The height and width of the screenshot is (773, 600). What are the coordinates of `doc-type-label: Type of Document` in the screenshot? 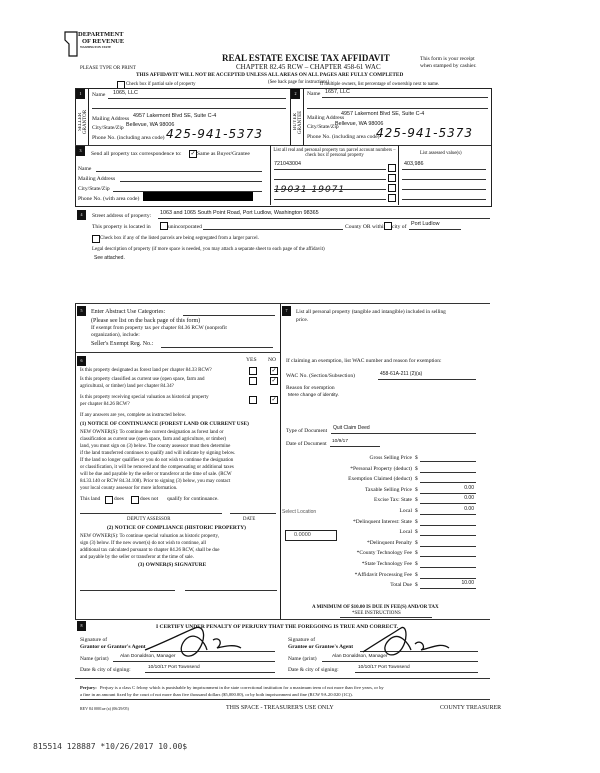 It's located at (307, 431).